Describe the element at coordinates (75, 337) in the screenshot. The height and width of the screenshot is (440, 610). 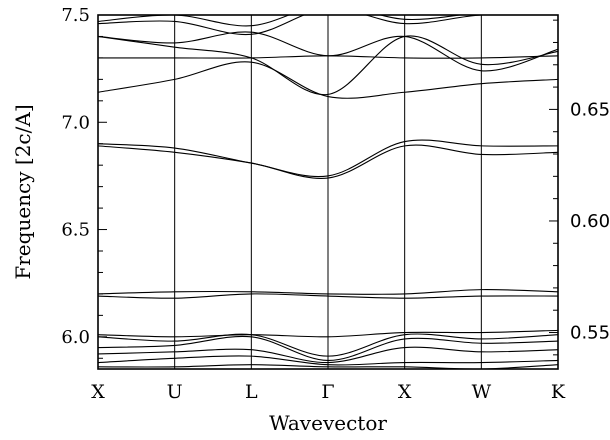
I see `y-tick-label-left-0: 6.0` at that location.